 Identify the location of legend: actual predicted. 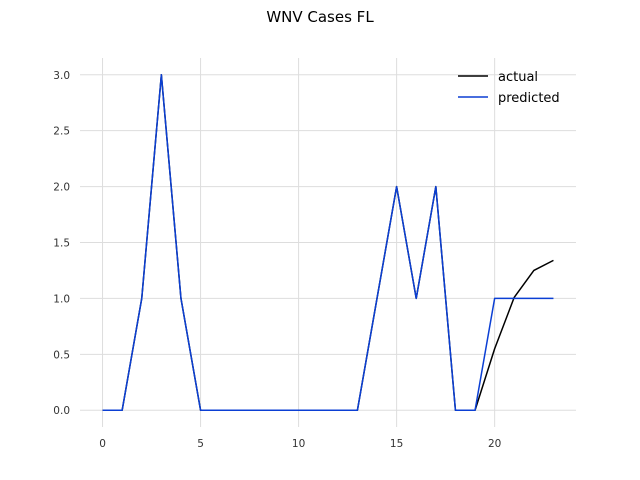
(509, 88).